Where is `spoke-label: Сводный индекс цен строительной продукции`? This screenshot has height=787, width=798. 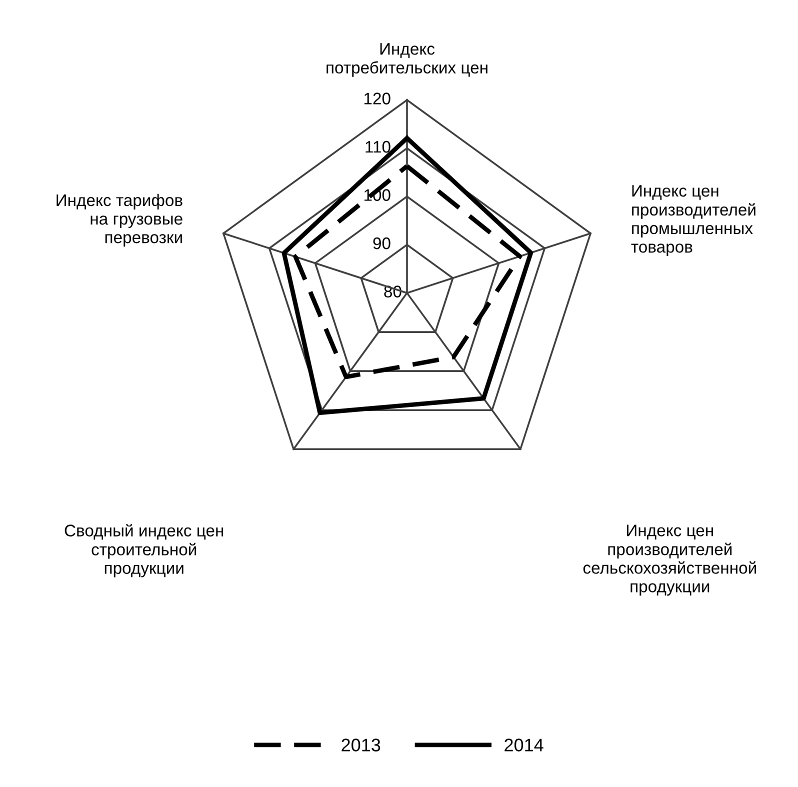 spoke-label: Сводный индекс цен строительной продукции is located at coordinates (144, 551).